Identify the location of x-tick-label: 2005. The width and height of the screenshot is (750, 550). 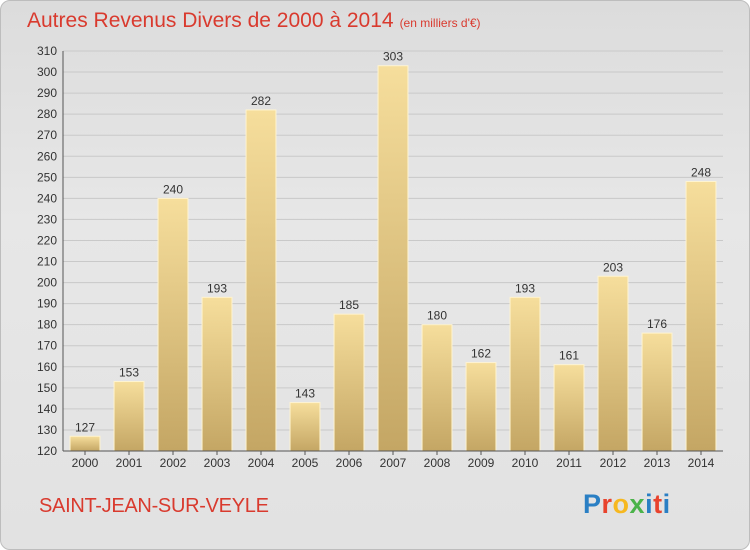
(305, 463).